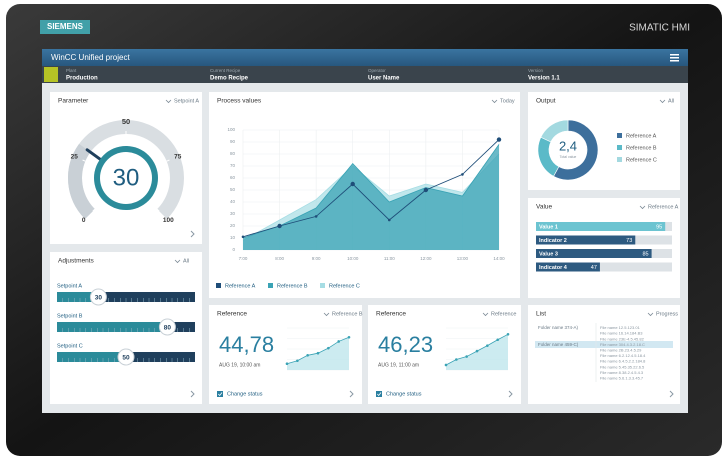 This screenshot has width=728, height=462. Describe the element at coordinates (553, 268) in the screenshot. I see `bar-label: Indicator 4` at that location.